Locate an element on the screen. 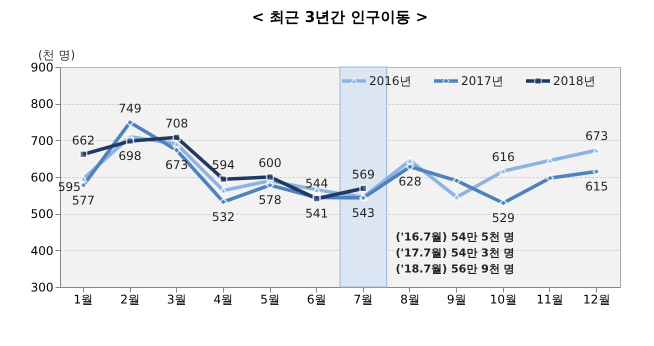 Image resolution: width=654 pixels, height=346 pixels. data-label: 544 is located at coordinates (316, 183).